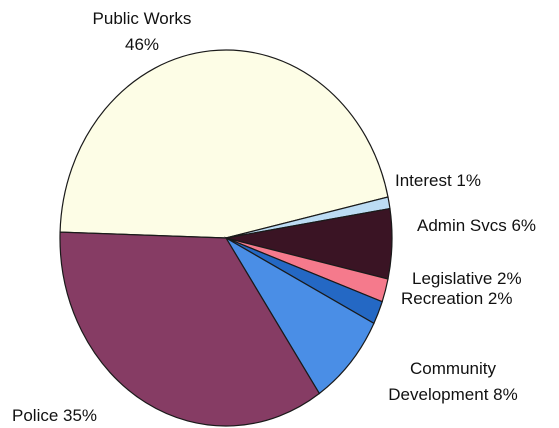 The height and width of the screenshot is (428, 559). Describe the element at coordinates (452, 394) in the screenshot. I see `label-community-line2: Development 8%` at that location.